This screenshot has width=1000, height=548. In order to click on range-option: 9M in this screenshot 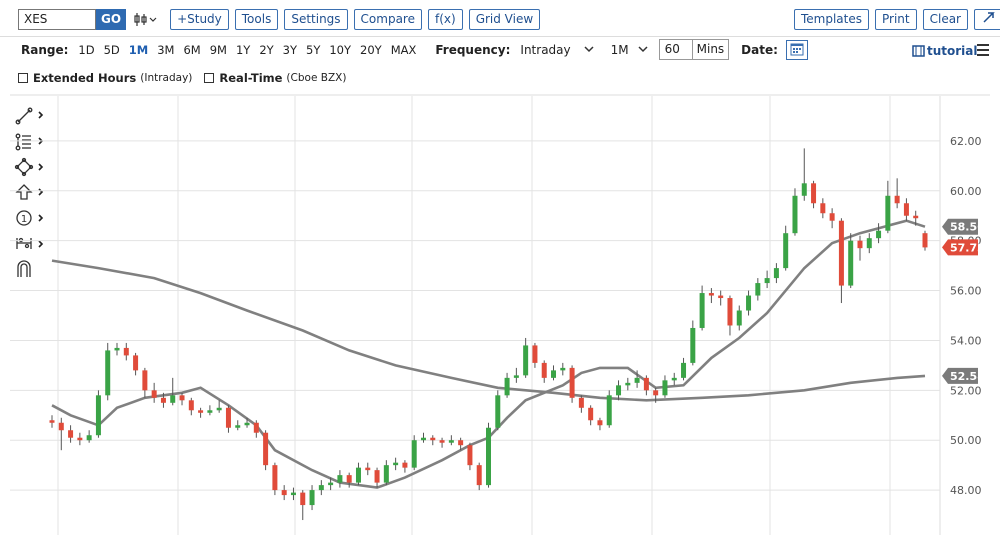, I will do `click(218, 49)`.